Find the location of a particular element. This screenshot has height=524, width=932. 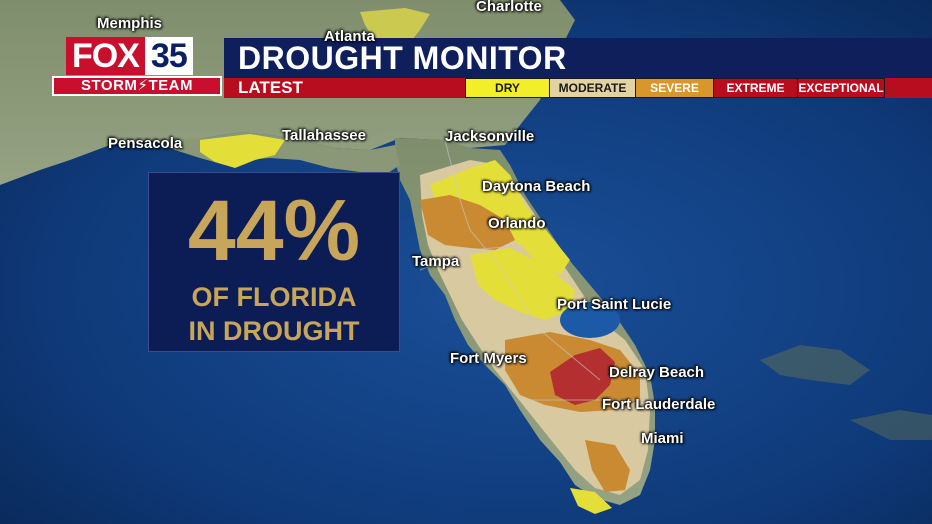

page-title: DROUGHT MONITOR is located at coordinates (402, 58).